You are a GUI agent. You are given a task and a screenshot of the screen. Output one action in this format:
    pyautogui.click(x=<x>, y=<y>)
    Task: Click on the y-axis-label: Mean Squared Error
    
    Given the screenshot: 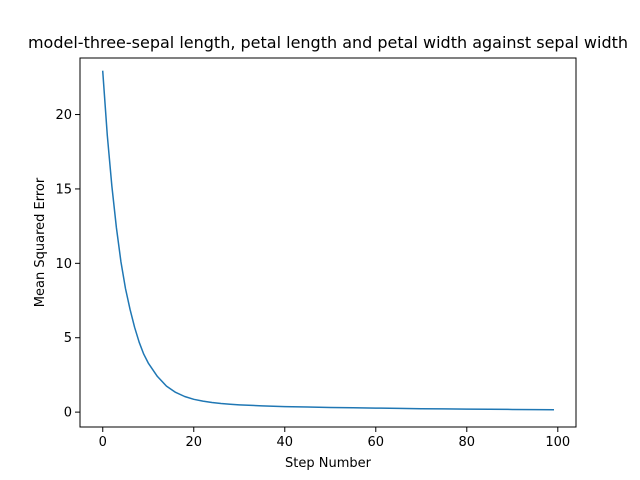 What is the action you would take?
    pyautogui.click(x=40, y=242)
    